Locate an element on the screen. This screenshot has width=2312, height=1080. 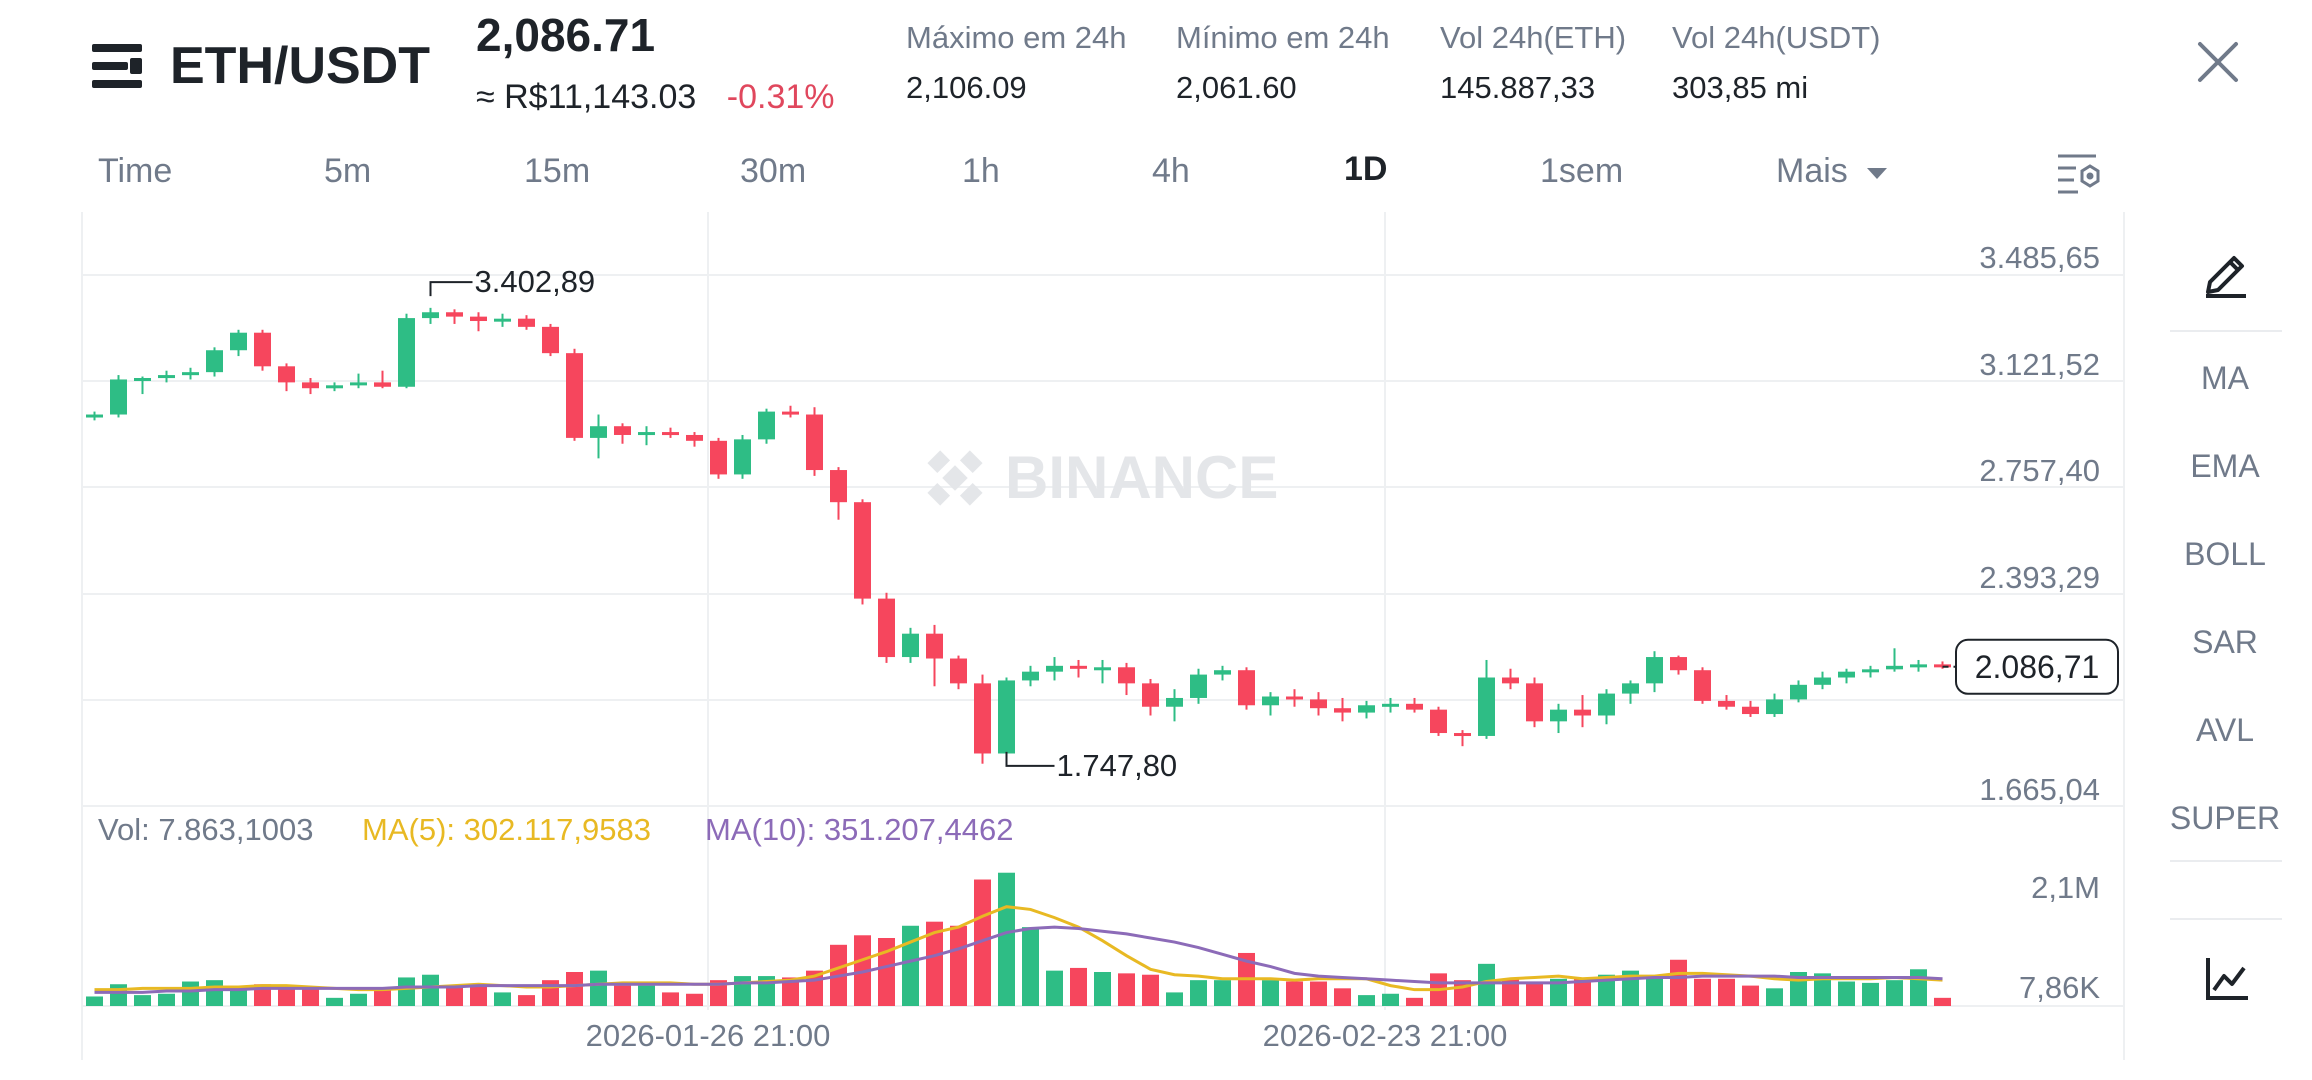
ma10-legend: MA(10): 351.207,4462 is located at coordinates (859, 829).